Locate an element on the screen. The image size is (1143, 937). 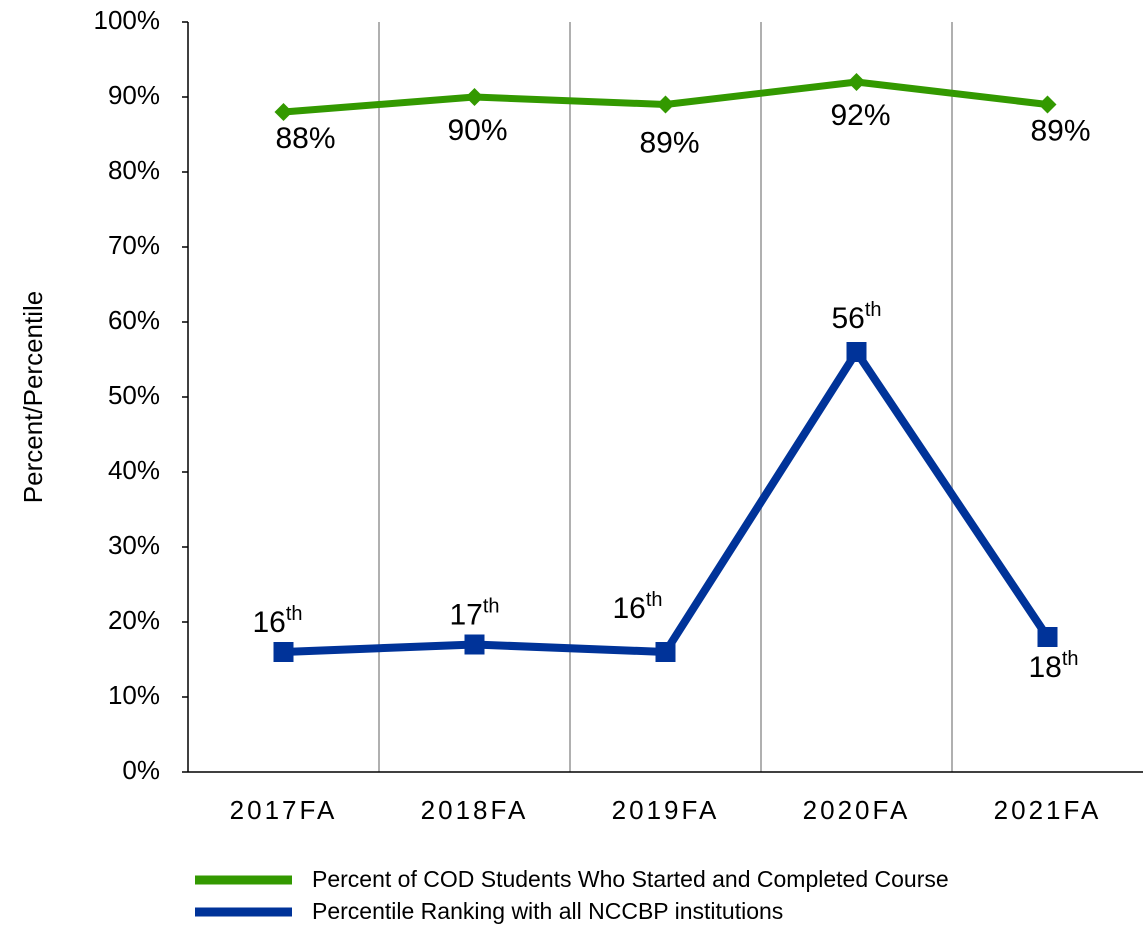
data-label: 88% is located at coordinates (305, 138).